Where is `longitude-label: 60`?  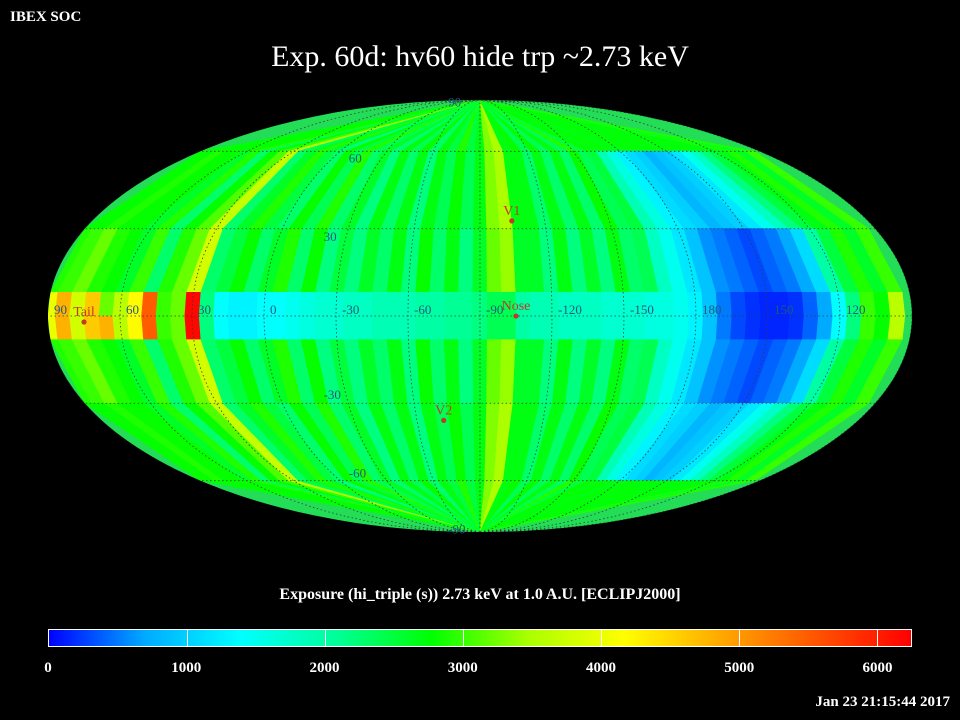
longitude-label: 60 is located at coordinates (132, 309).